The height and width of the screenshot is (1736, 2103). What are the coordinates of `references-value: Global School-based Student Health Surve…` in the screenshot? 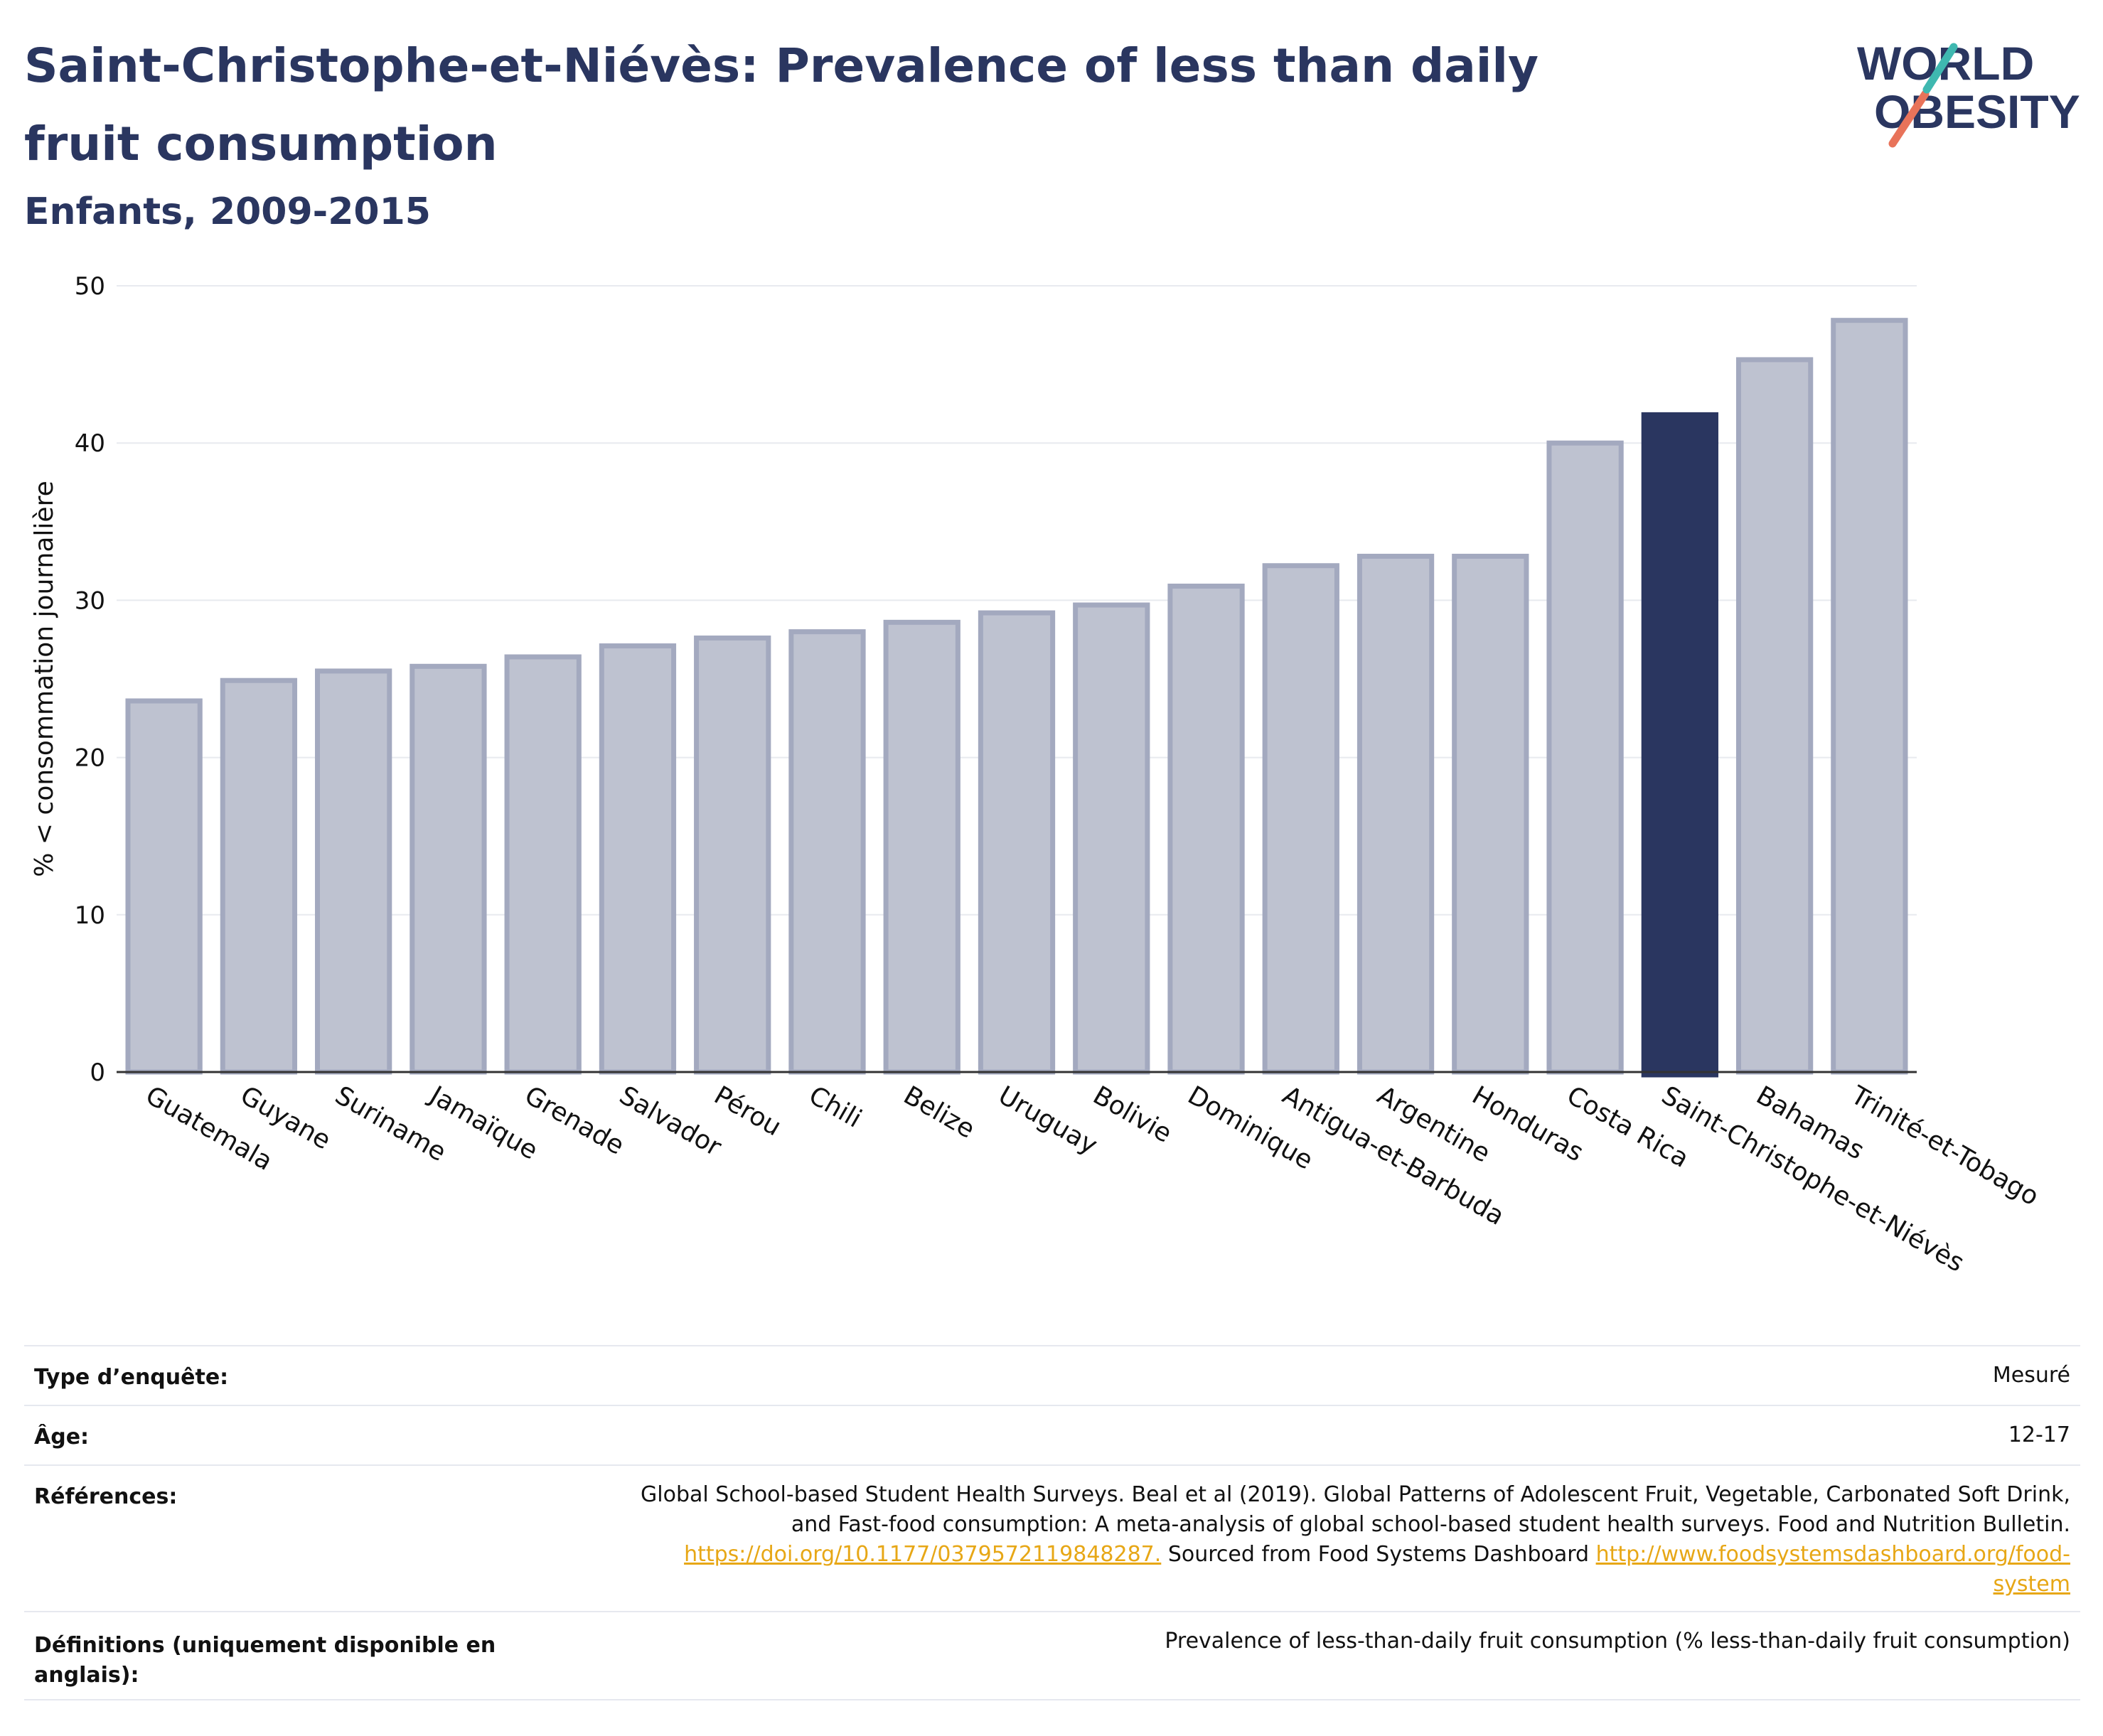 It's located at (1252, 1540).